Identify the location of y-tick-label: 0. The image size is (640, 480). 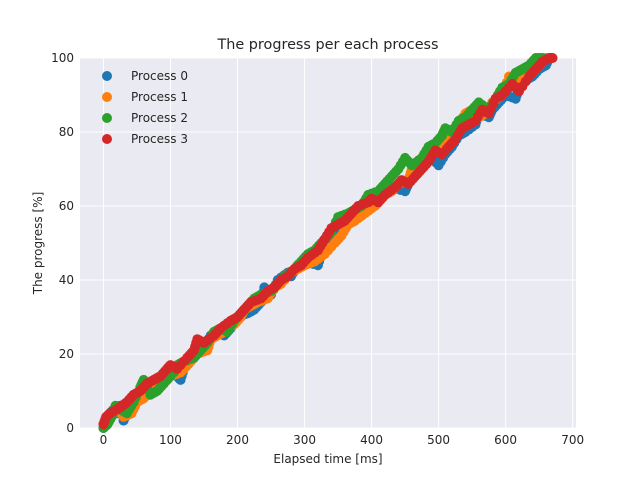
(70, 428).